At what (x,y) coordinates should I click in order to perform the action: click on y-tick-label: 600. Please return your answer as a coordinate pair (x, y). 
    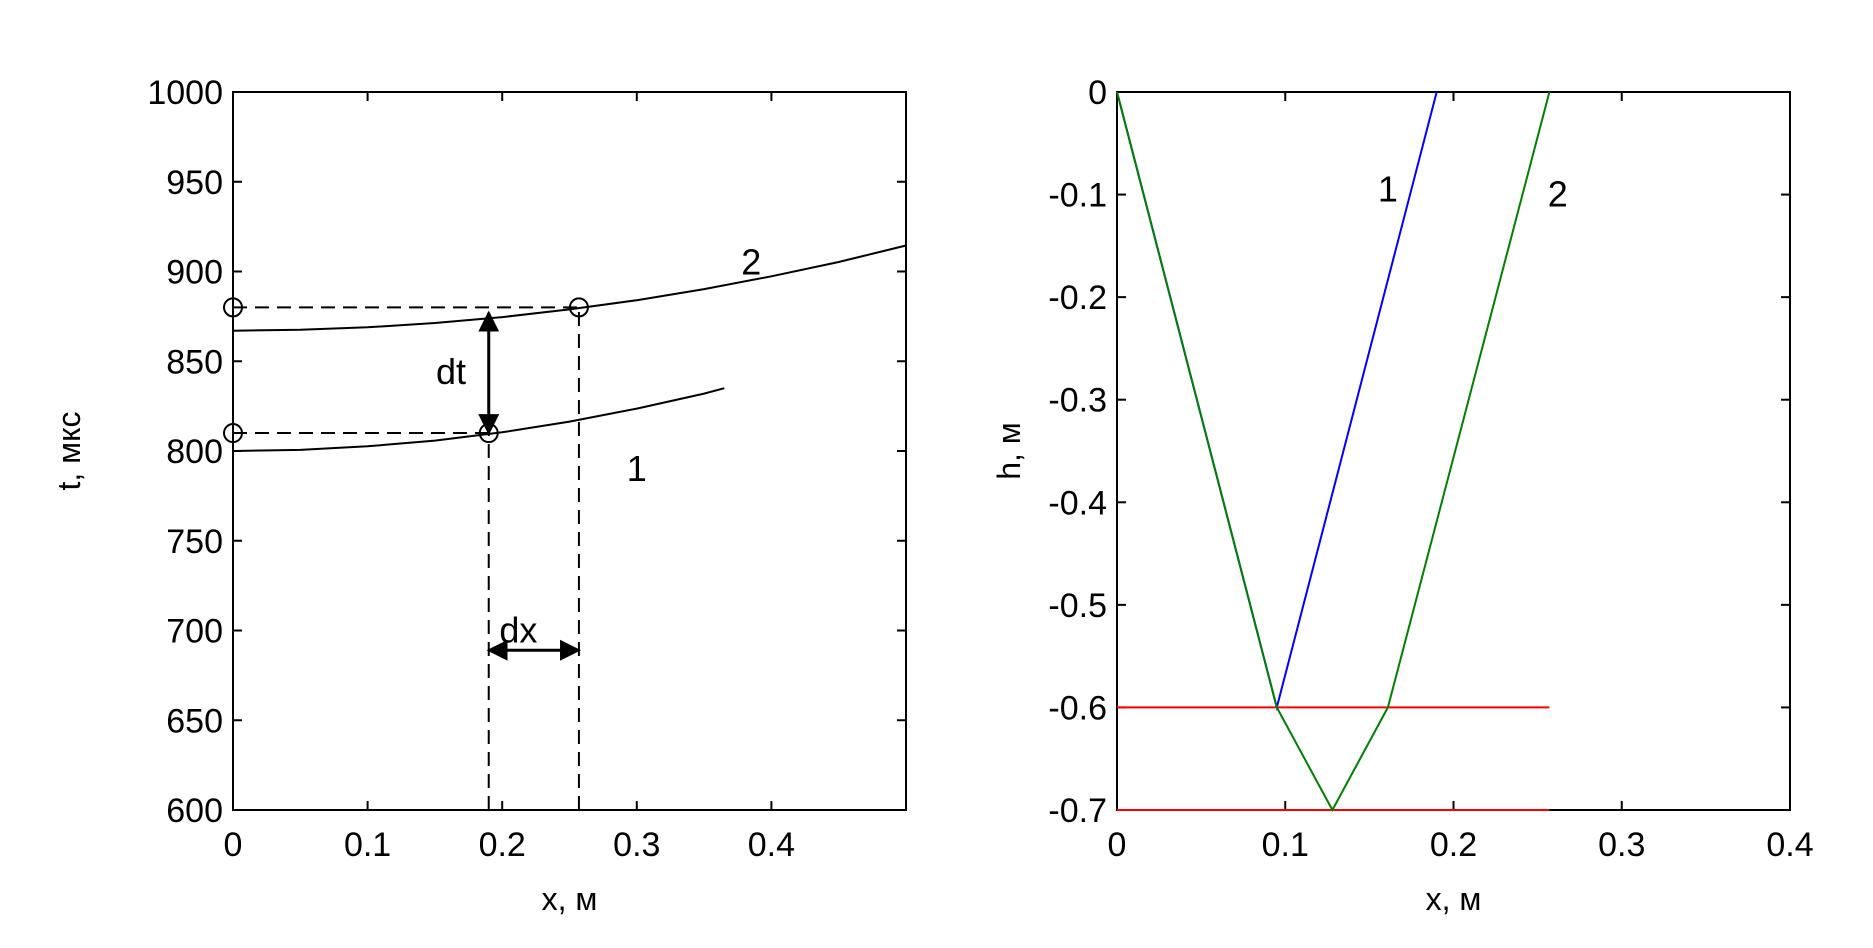
    Looking at the image, I should click on (194, 811).